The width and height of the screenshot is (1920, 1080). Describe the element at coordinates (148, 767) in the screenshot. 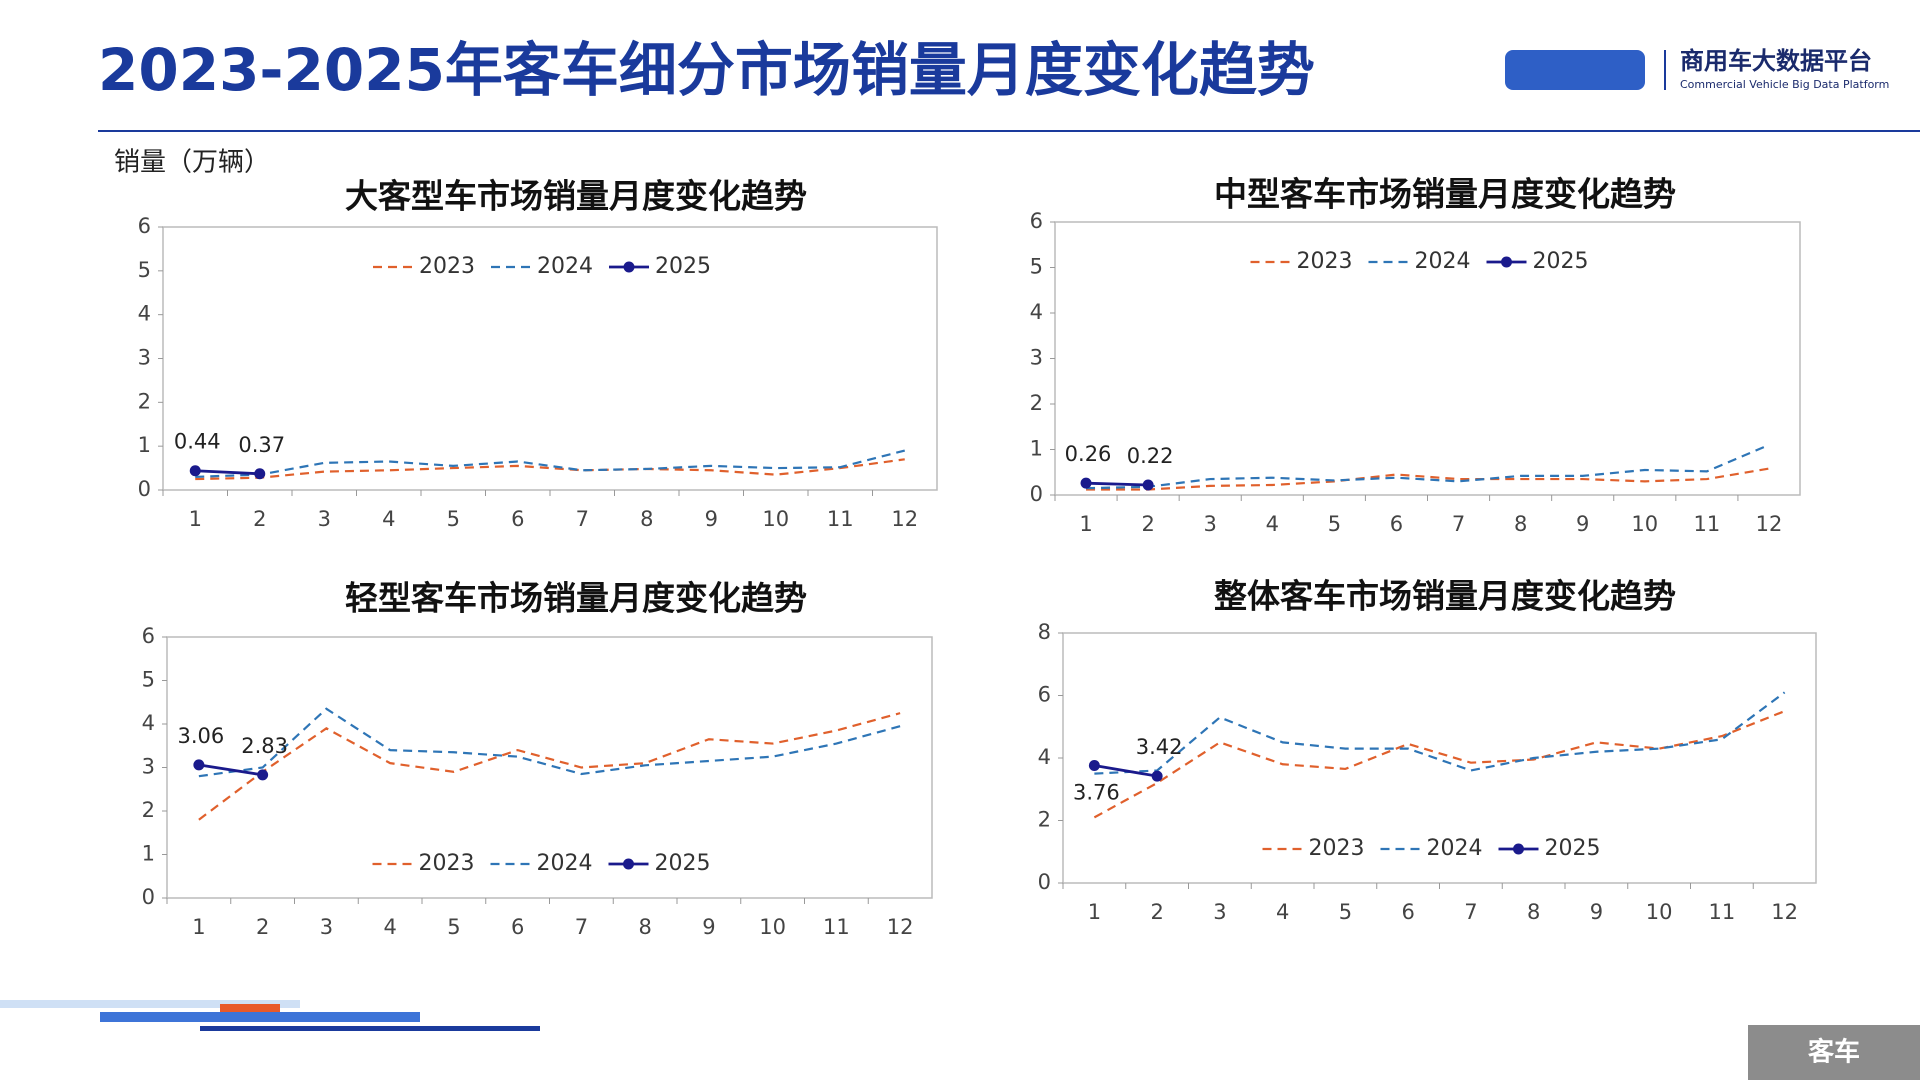

I see `y-tick-label: 3` at that location.